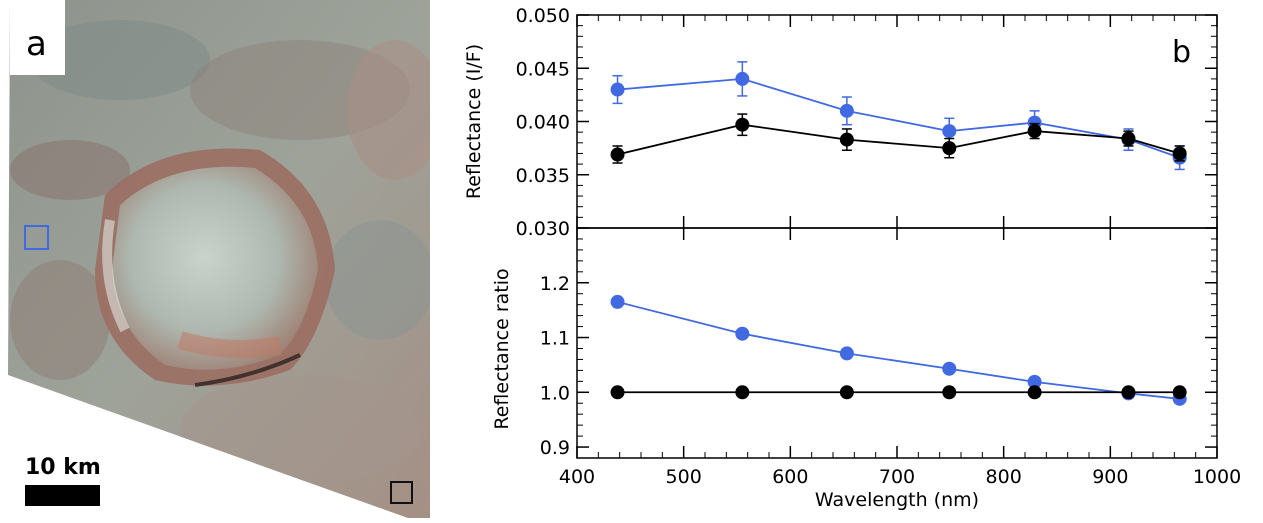  Describe the element at coordinates (474, 121) in the screenshot. I see `reflectance-y-axis-label: Reflectance (I/F)` at that location.